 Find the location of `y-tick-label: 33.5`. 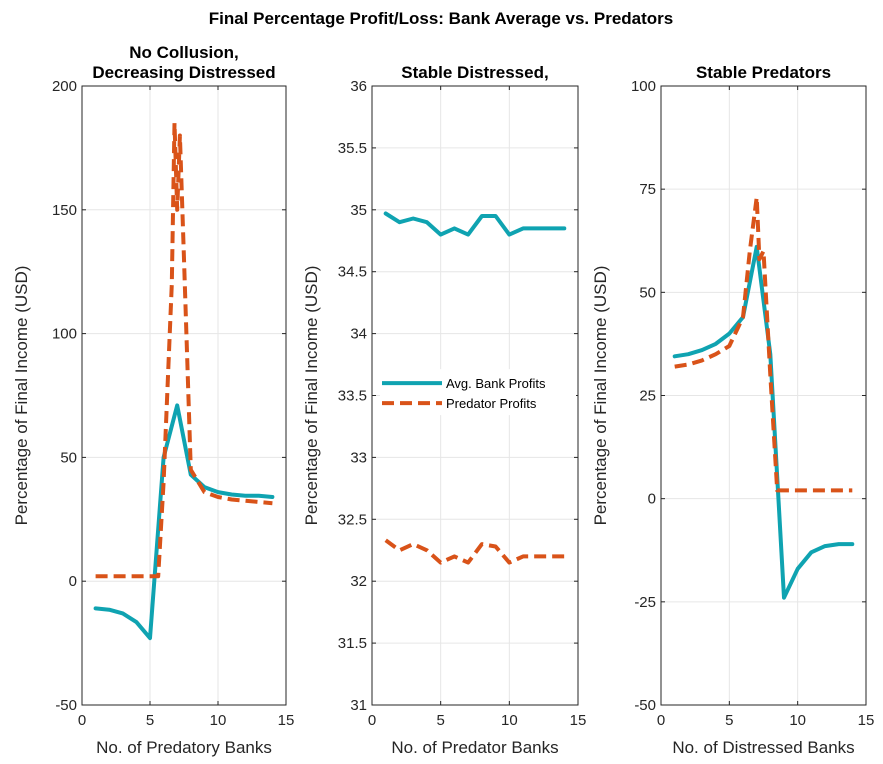

y-tick-label: 33.5 is located at coordinates (352, 396).